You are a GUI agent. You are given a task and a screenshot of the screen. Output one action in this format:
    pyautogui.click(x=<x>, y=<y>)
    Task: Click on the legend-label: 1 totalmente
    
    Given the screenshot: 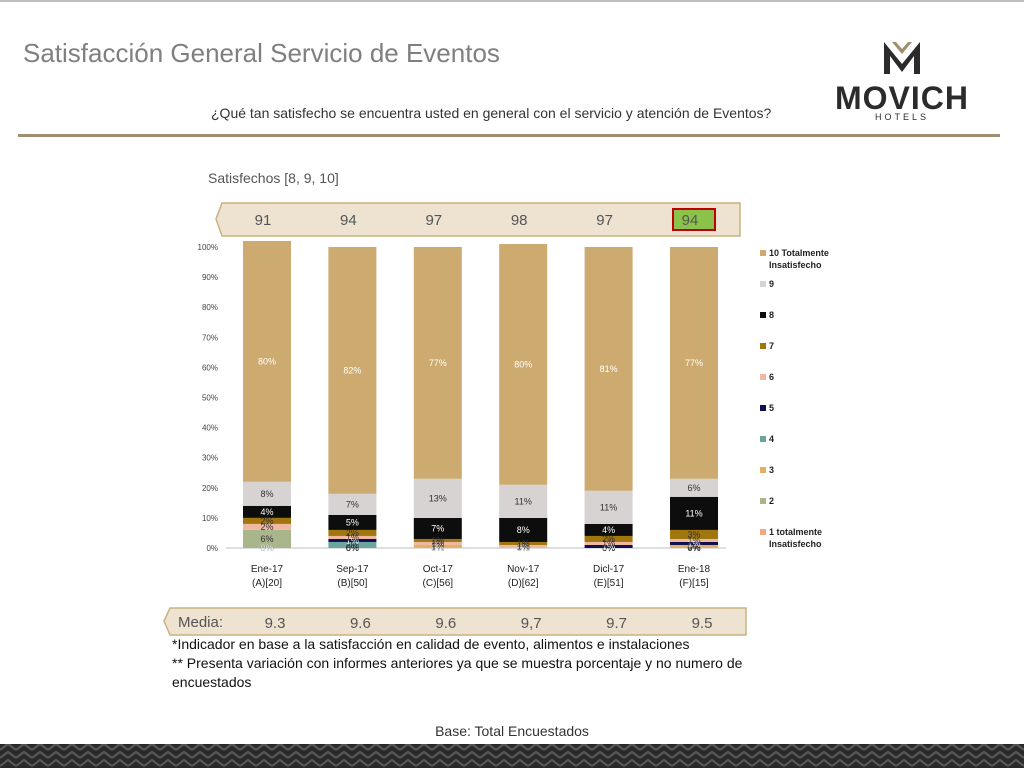 What is the action you would take?
    pyautogui.click(x=795, y=532)
    